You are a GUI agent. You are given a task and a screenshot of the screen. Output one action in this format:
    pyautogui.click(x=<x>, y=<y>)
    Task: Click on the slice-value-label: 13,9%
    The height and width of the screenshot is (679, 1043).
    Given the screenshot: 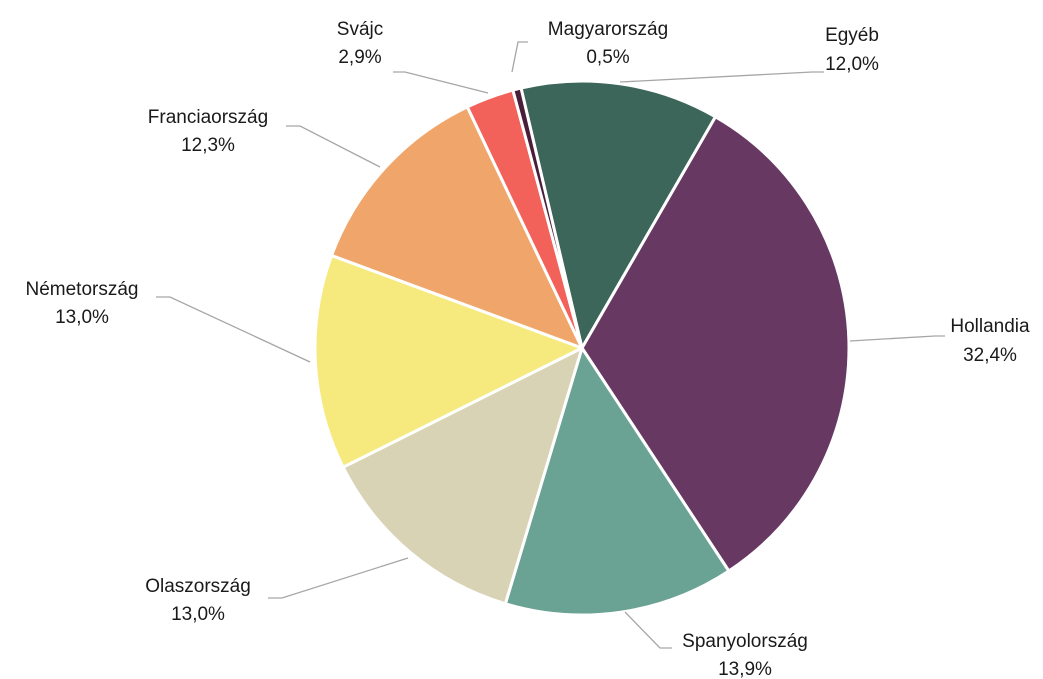 What is the action you would take?
    pyautogui.click(x=745, y=669)
    